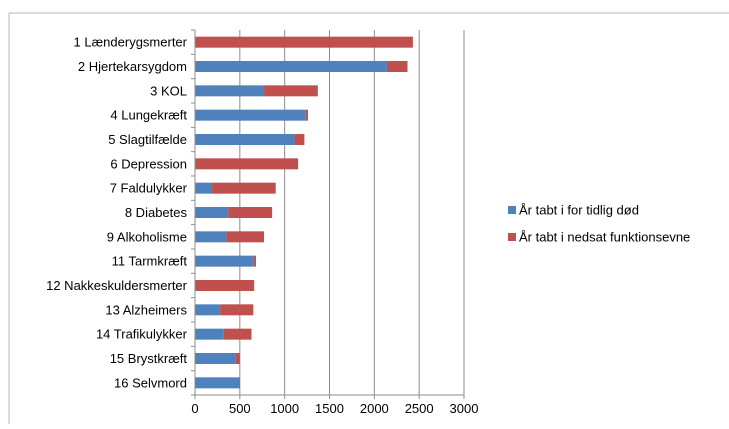 The height and width of the screenshot is (429, 729). Describe the element at coordinates (147, 236) in the screenshot. I see `category-label: 9 Alkoholisme` at that location.